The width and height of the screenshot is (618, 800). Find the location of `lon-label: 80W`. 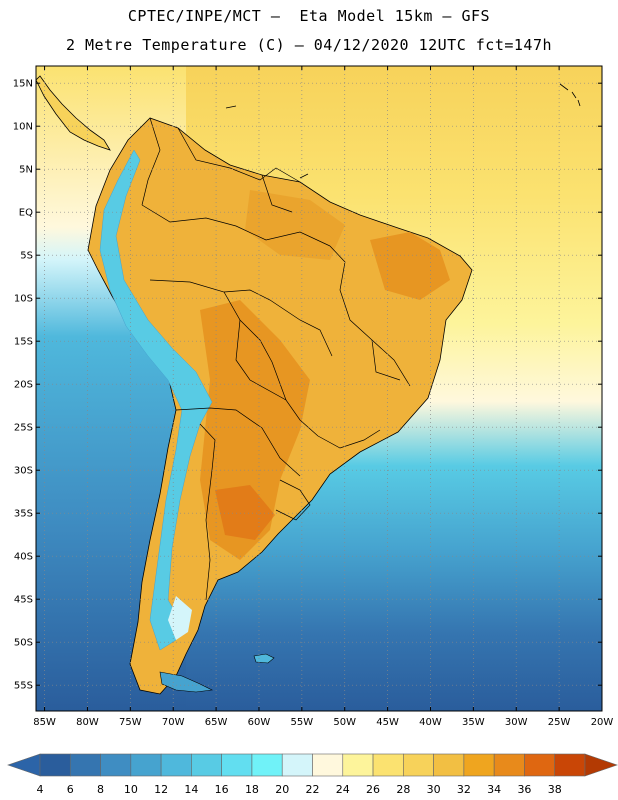

lon-label: 80W is located at coordinates (87, 722).